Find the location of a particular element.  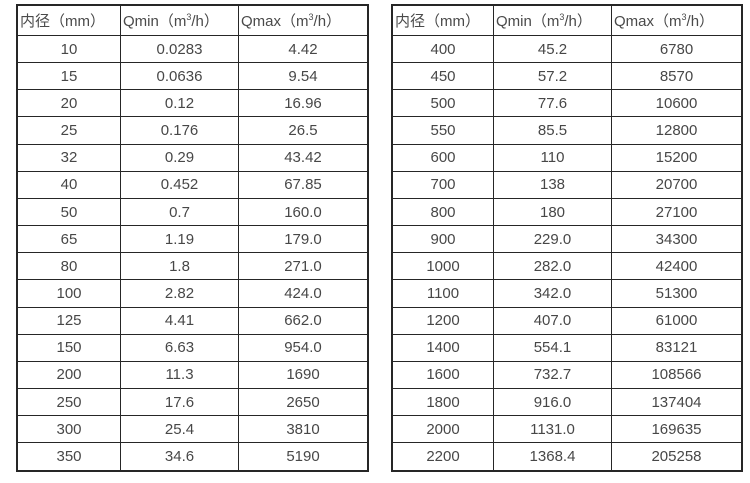

qmax-cell: 108566 is located at coordinates (677, 375).